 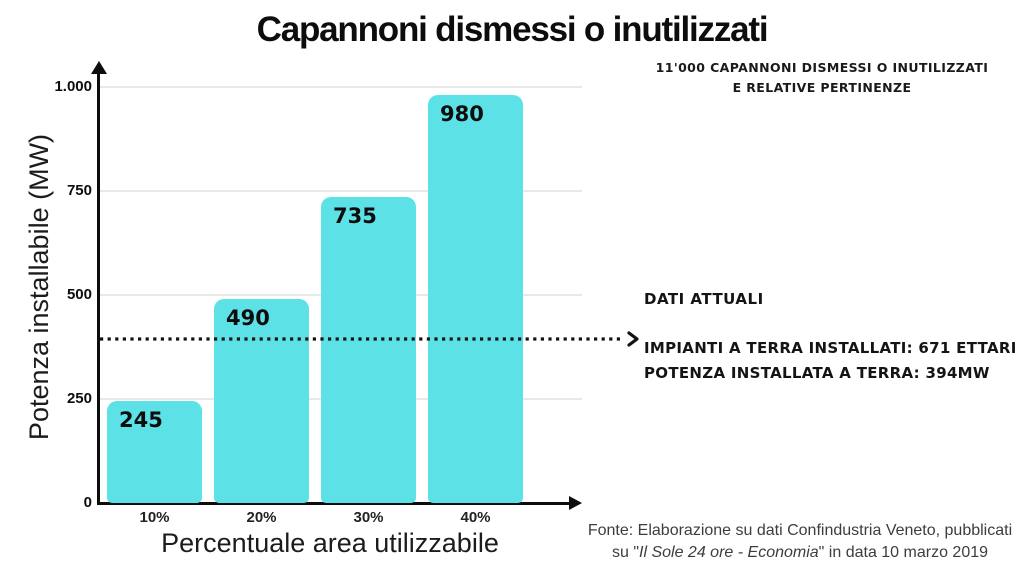 I want to click on y-tick-250: 250, so click(x=79, y=398).